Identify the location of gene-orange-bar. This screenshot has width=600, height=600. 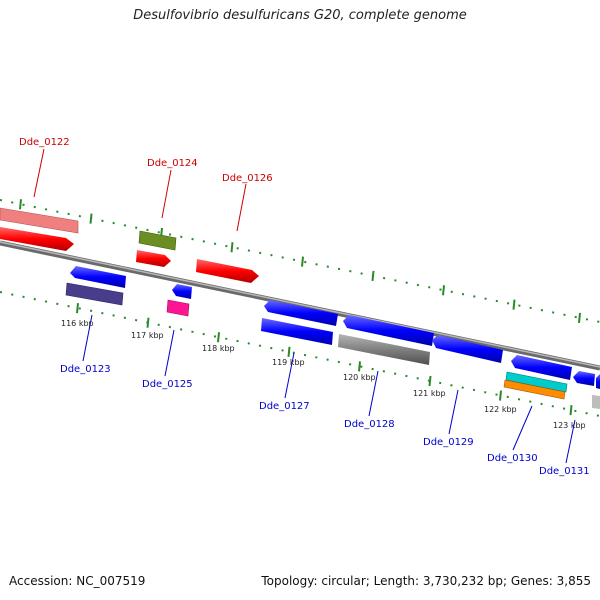
(534, 389).